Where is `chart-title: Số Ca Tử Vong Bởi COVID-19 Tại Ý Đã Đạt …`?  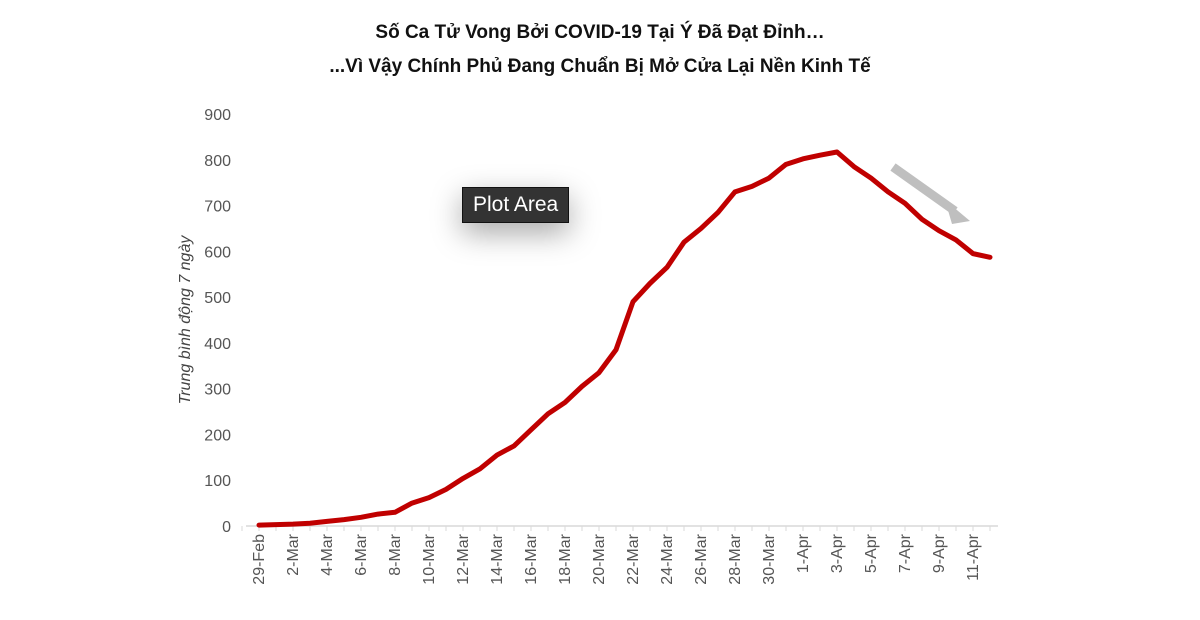
chart-title: Số Ca Tử Vong Bởi COVID-19 Tại Ý Đã Đạt … is located at coordinates (600, 32).